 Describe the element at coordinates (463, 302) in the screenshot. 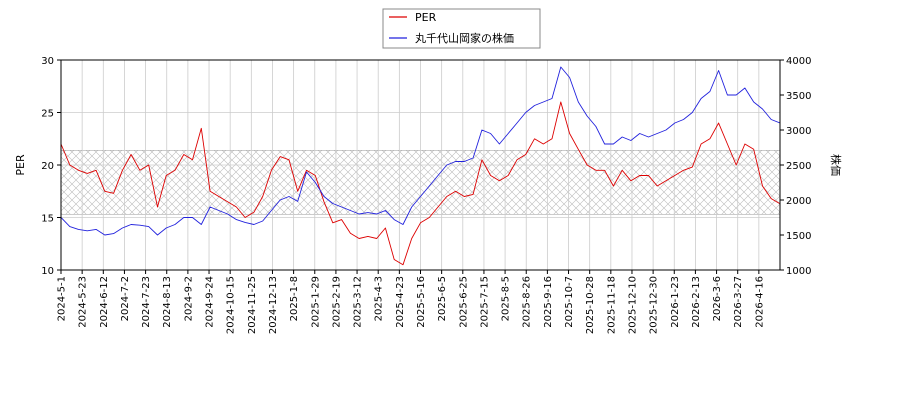

I see `x-tick-label: 2025-6-25` at that location.